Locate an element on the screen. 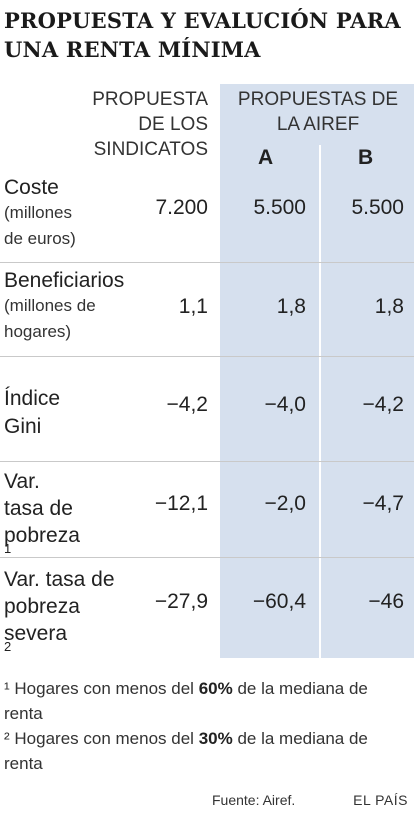 This screenshot has height=822, width=414. brand-logo: EL PAÍS is located at coordinates (380, 800).